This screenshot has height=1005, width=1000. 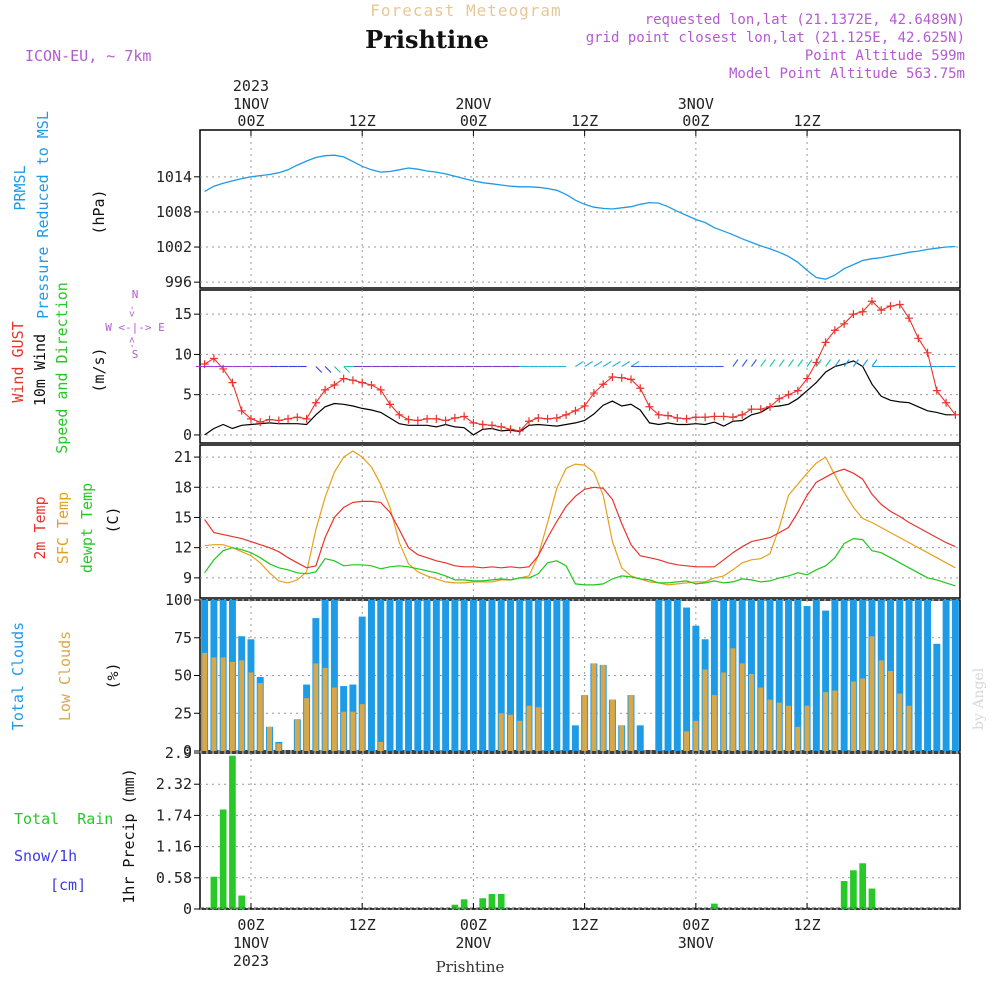 I want to click on temp-unit: (C), so click(x=113, y=519).